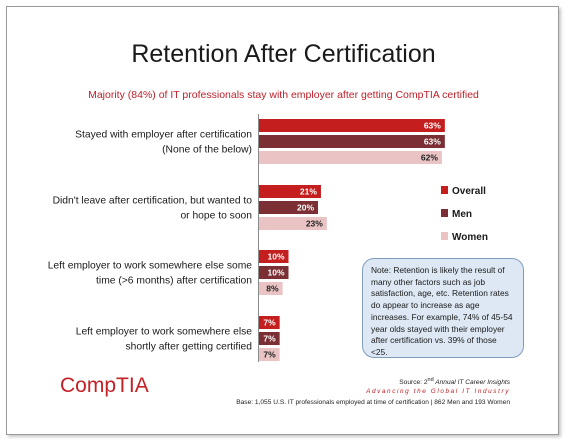 This screenshot has height=441, width=567. I want to click on data-label-men-3: 10%, so click(275, 273).